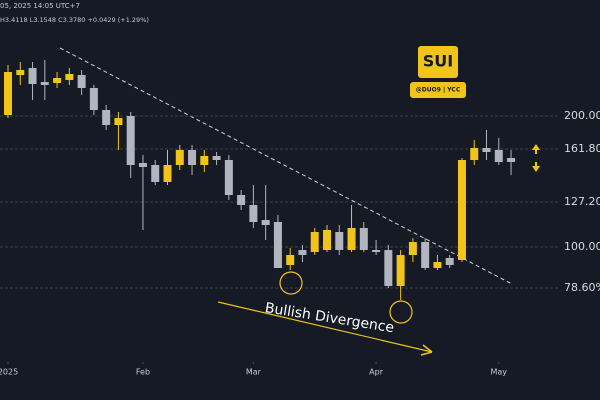 The height and width of the screenshot is (400, 600). I want to click on level-label: 78.60%, so click(582, 287).